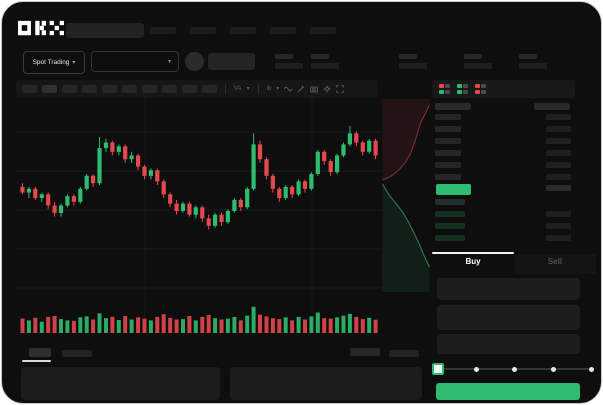 The width and height of the screenshot is (603, 405). What do you see at coordinates (462, 89) in the screenshot?
I see `order-book-bids-icon` at bounding box center [462, 89].